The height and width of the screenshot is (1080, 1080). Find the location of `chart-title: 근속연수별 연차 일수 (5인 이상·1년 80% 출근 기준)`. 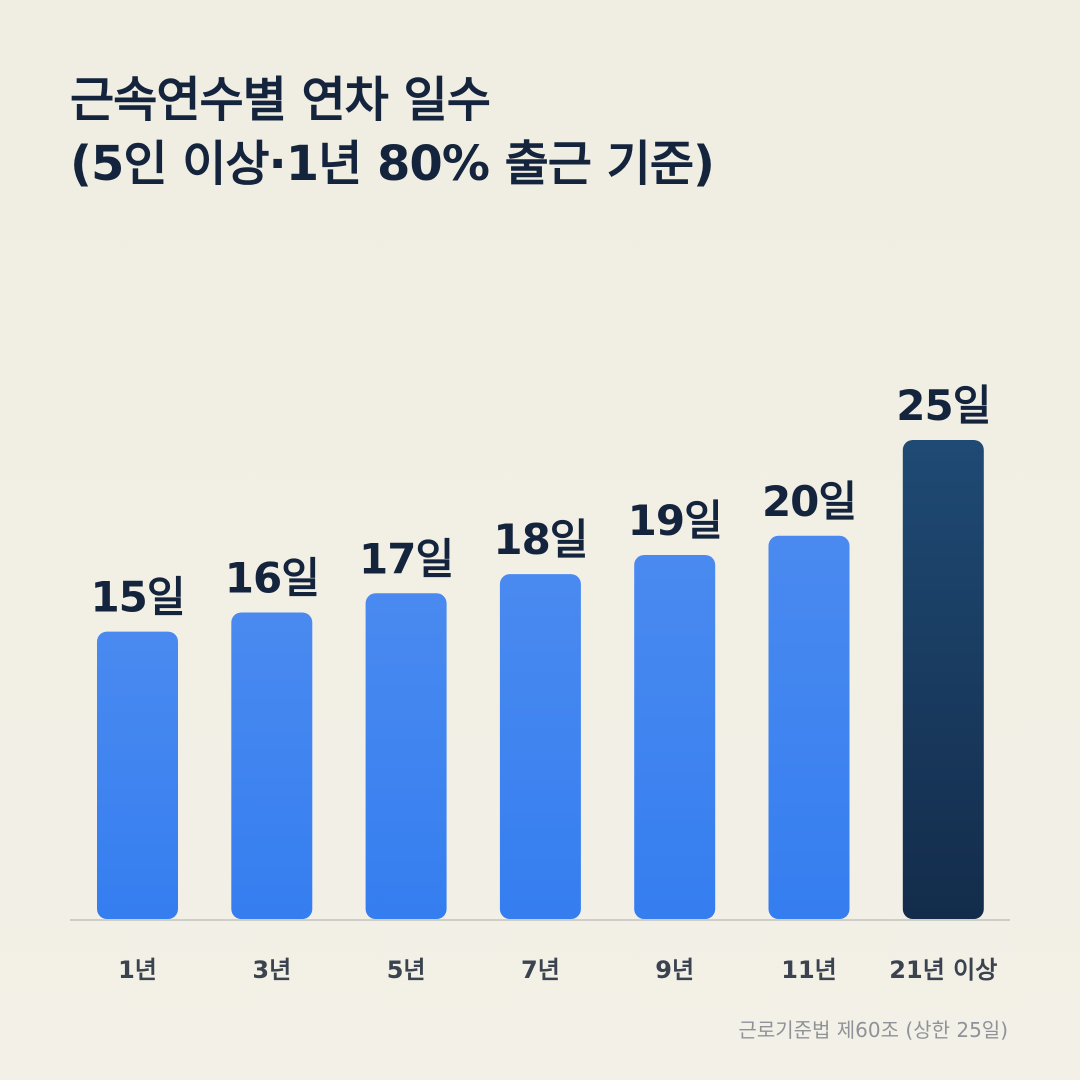

chart-title: 근속연수별 연차 일수 (5인 이상·1년 80% 출근 기준) is located at coordinates (392, 132).